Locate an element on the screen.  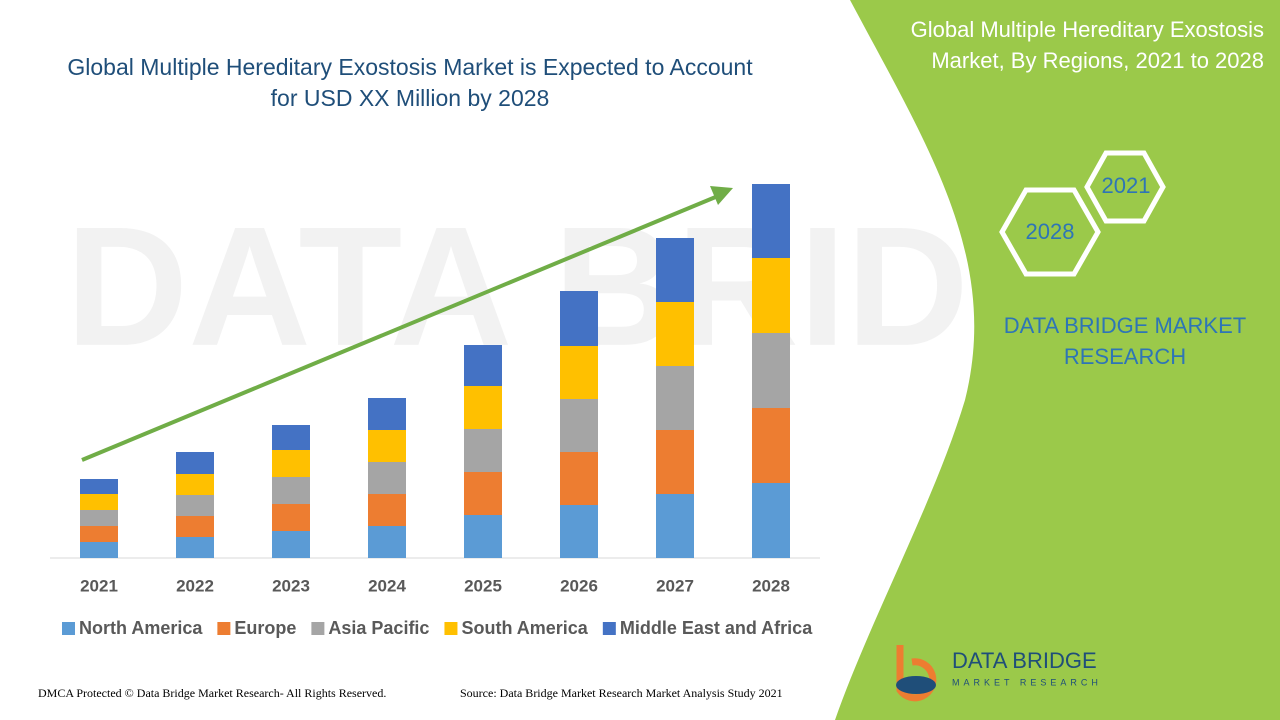
x-tick-label: 2021 is located at coordinates (99, 585).